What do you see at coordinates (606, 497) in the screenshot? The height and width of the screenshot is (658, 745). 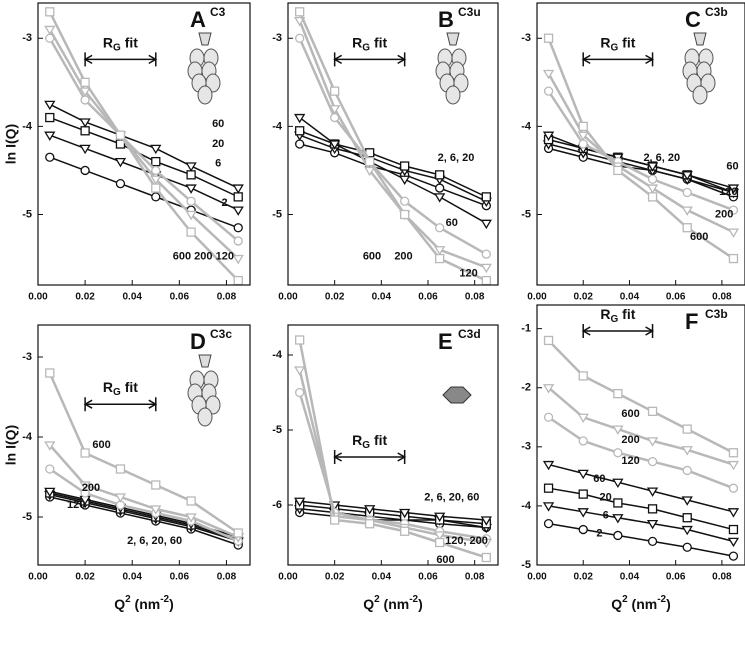 I see `annotation: 20` at bounding box center [606, 497].